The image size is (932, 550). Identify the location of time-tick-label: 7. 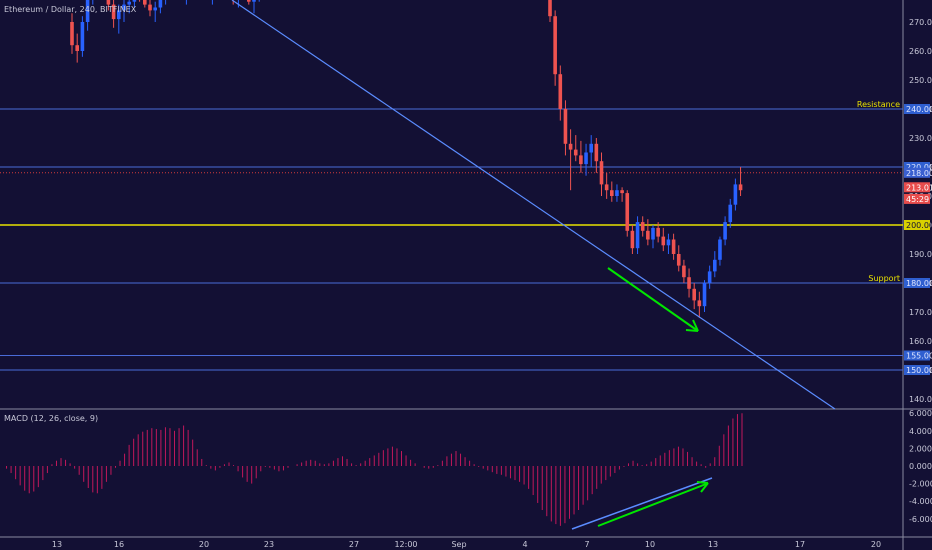
(586, 544).